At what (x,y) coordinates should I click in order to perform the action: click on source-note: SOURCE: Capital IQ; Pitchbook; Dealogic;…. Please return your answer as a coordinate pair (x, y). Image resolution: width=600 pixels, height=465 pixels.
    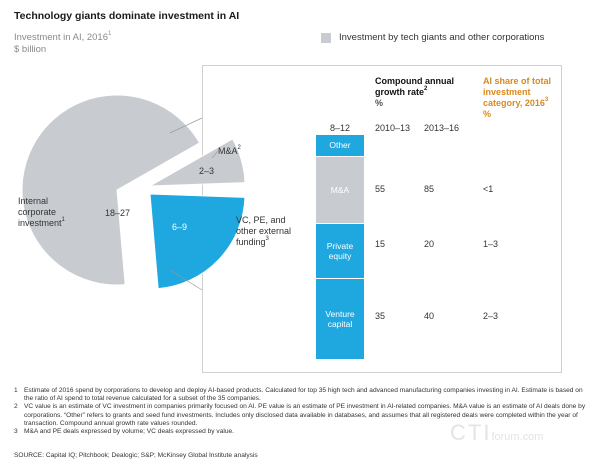
    Looking at the image, I should click on (136, 455).